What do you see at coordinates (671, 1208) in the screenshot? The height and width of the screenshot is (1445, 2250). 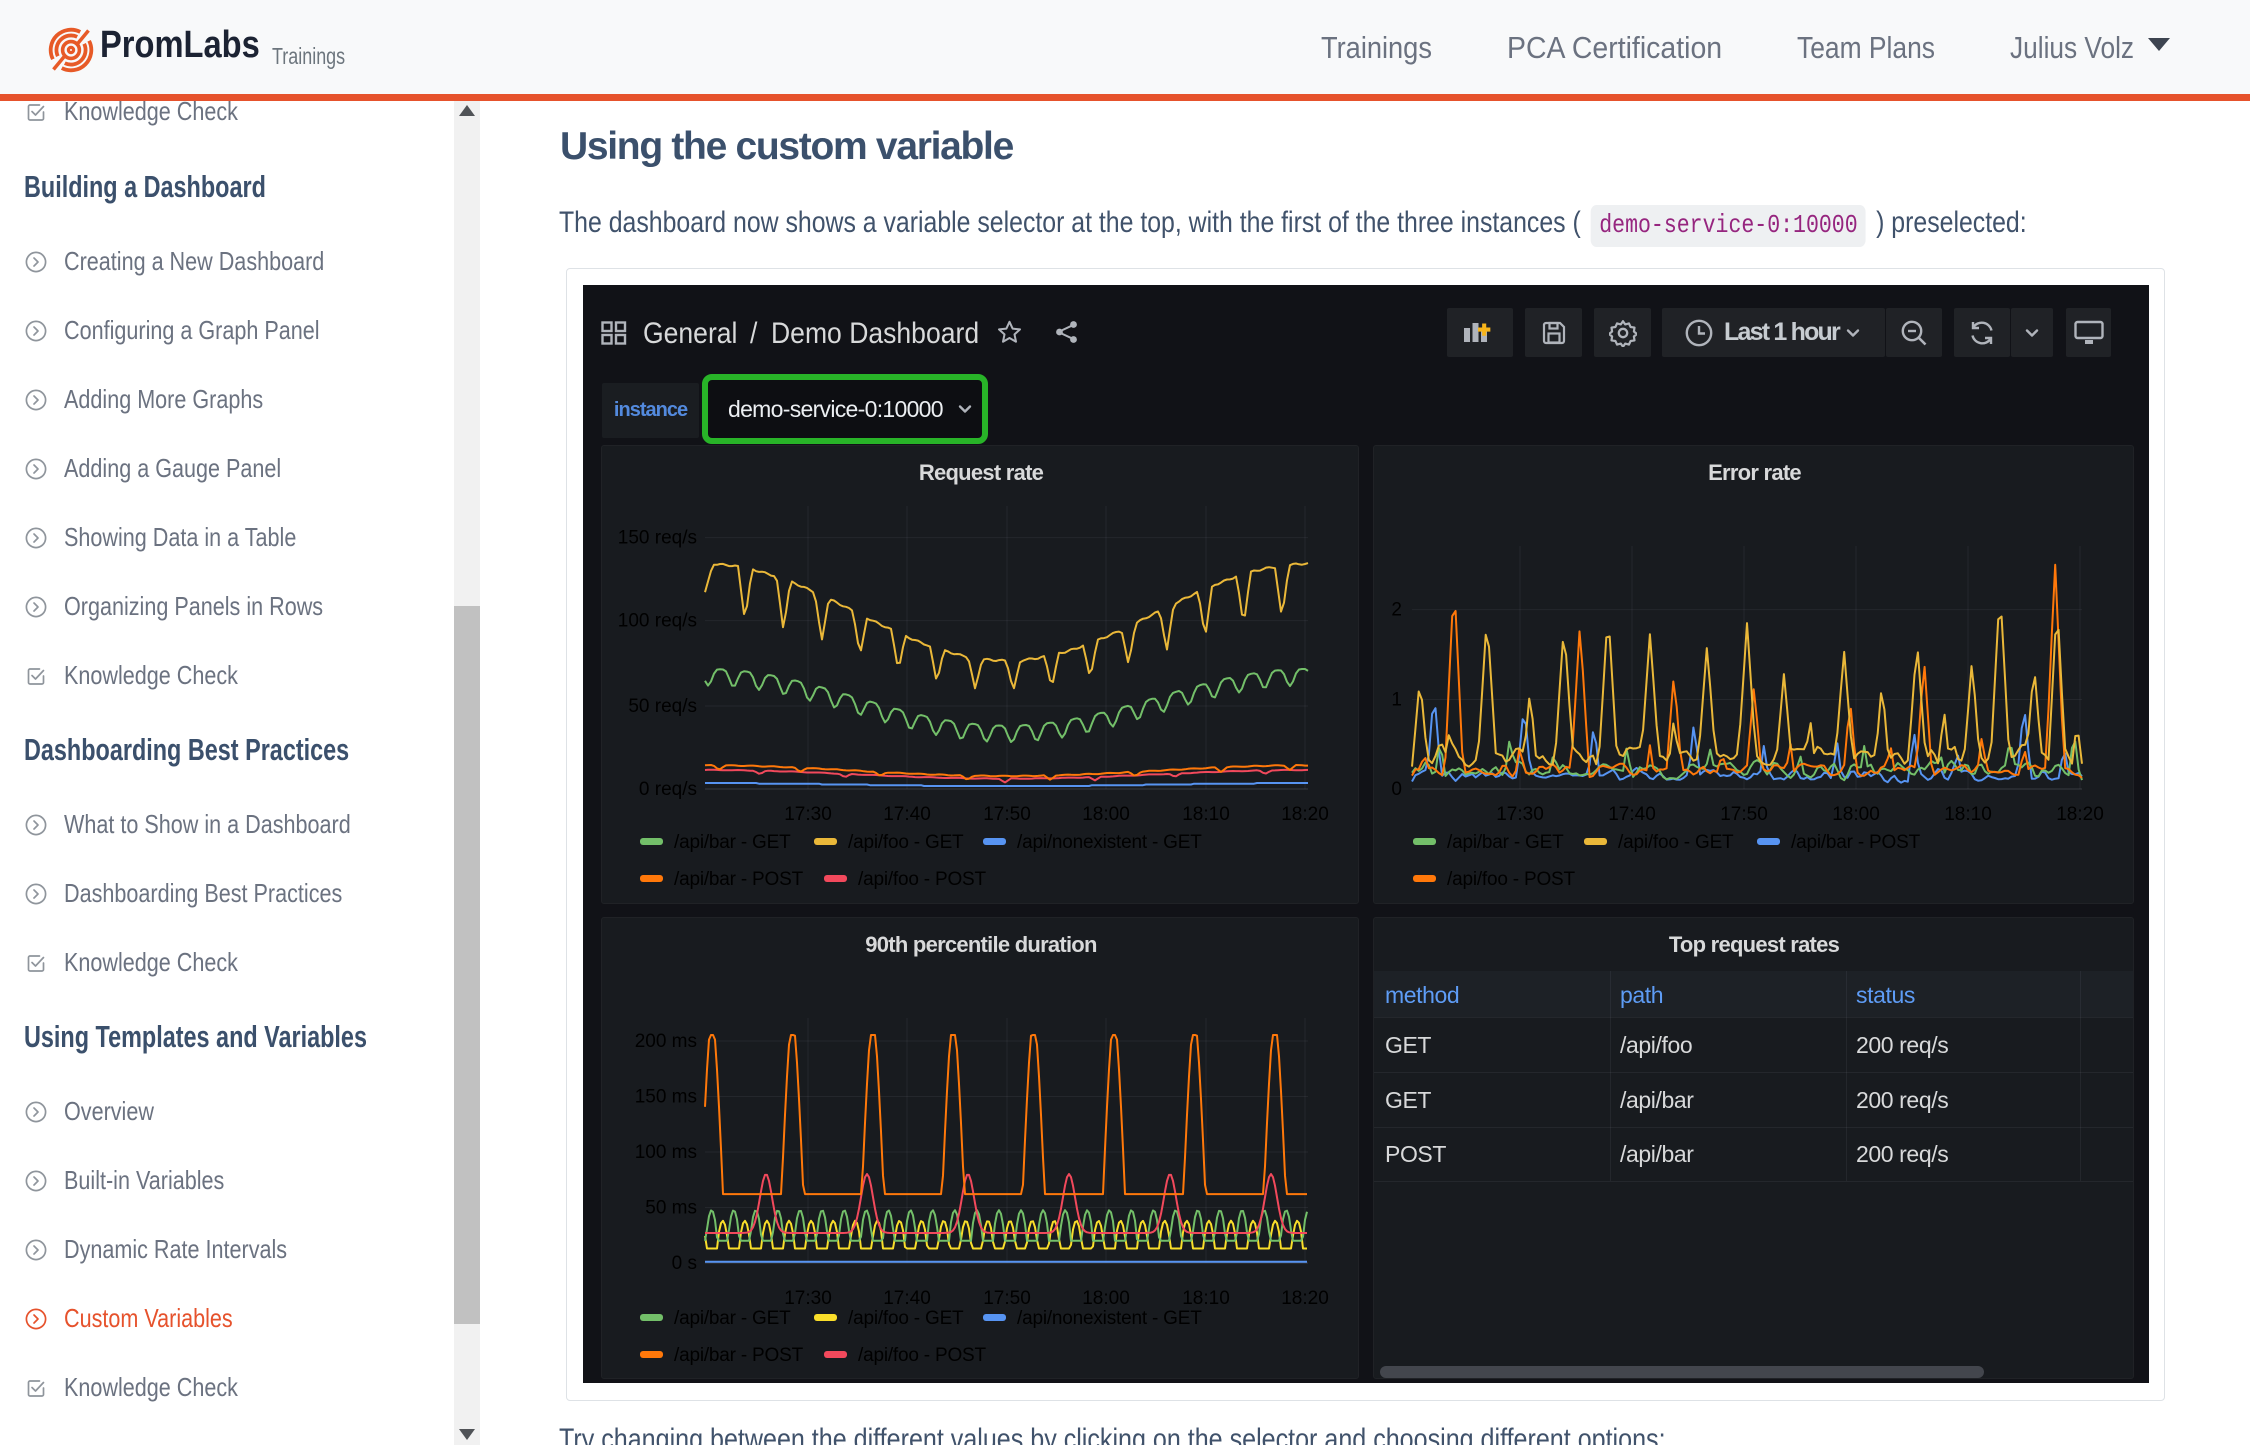 I see `svg-text: 50 ms` at bounding box center [671, 1208].